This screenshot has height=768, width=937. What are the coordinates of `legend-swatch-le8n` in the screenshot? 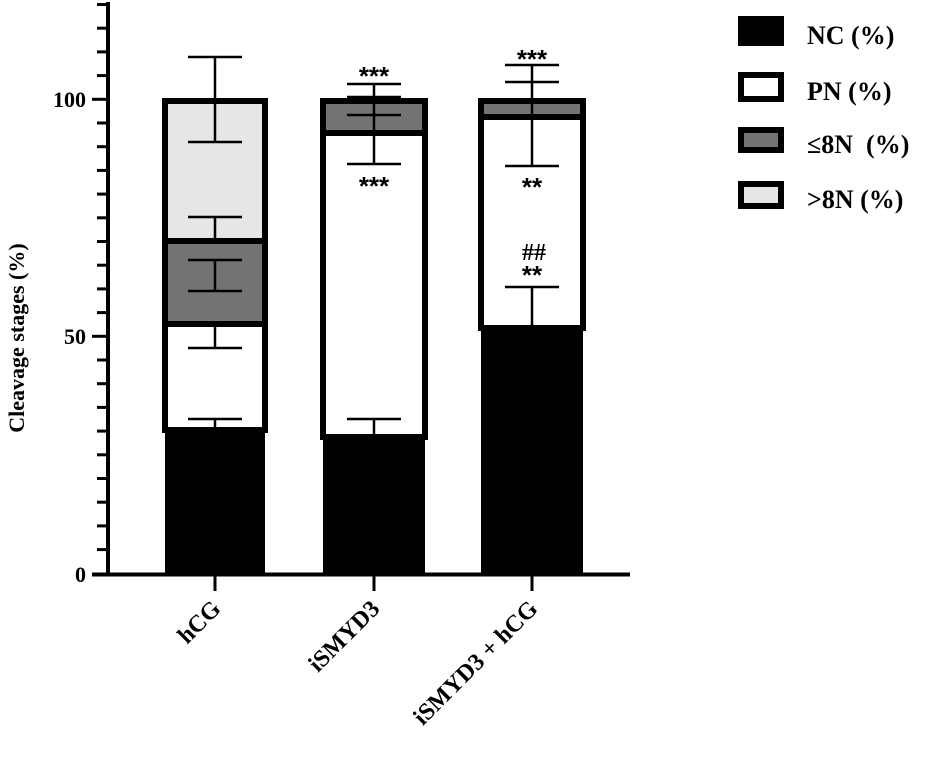 It's located at (761, 140).